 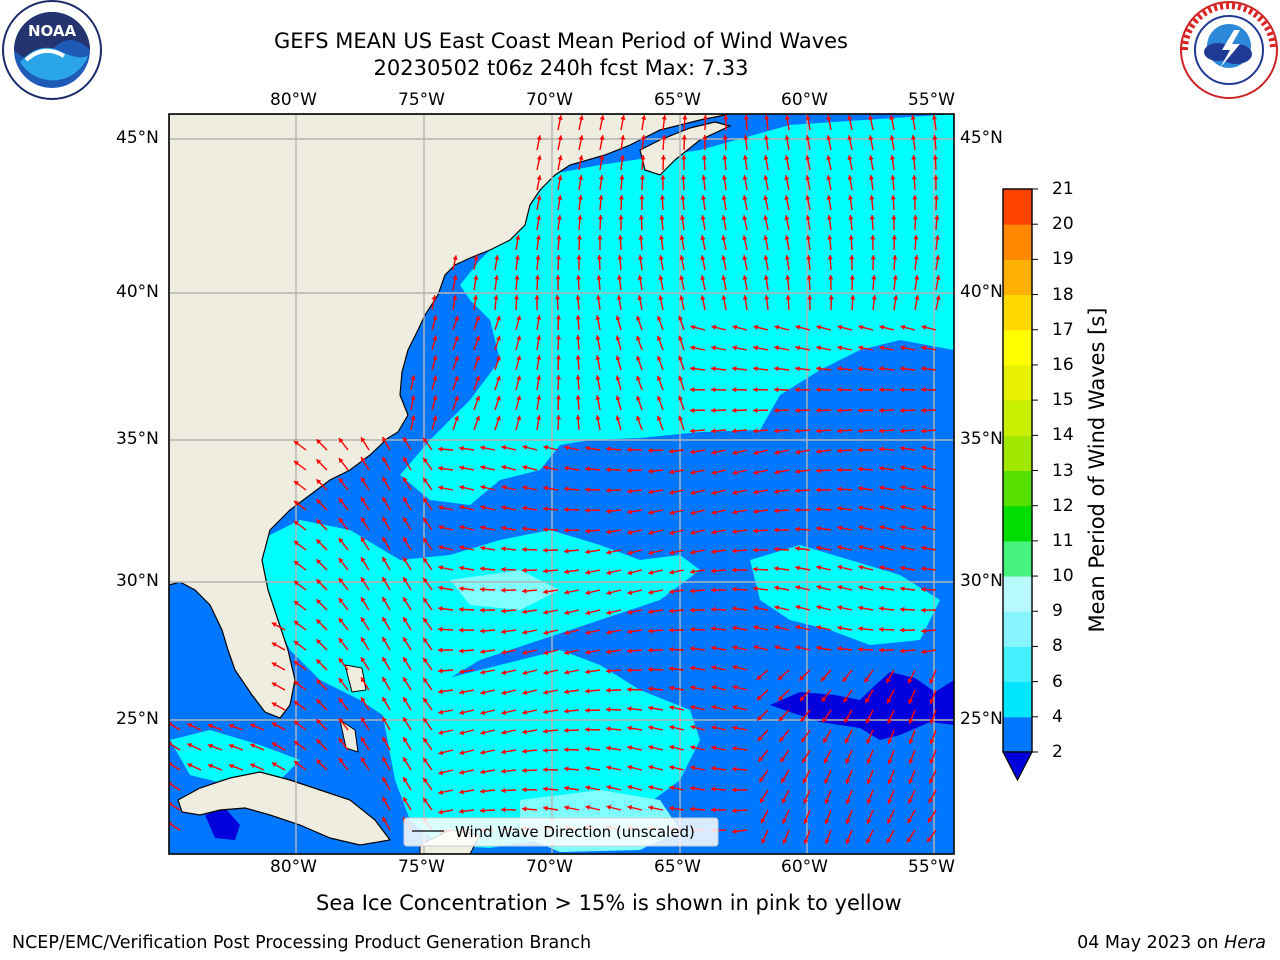 What do you see at coordinates (1151, 943) in the screenshot?
I see `footer-date-text: 04 May 2023 on` at bounding box center [1151, 943].